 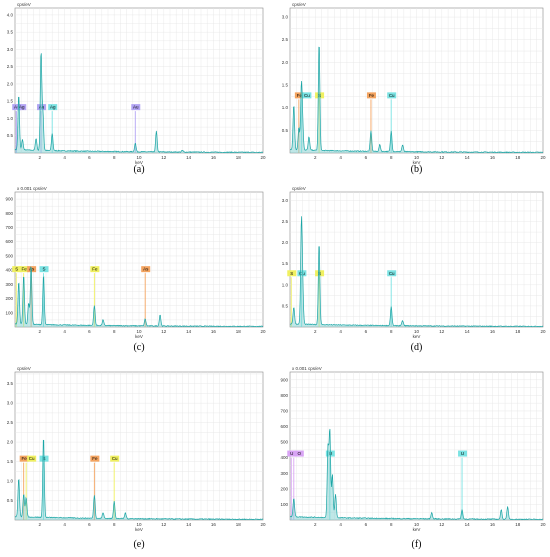 What do you see at coordinates (10, 481) in the screenshot?
I see `y-tick-label: 1.0` at bounding box center [10, 481].